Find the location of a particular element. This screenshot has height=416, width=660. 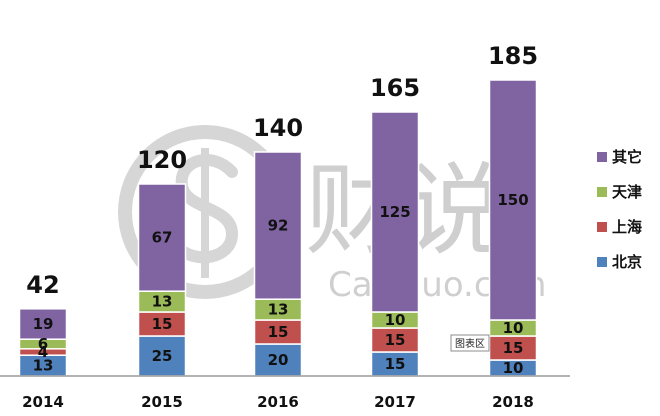

data-label-2018-s1: 15 is located at coordinates (513, 348).